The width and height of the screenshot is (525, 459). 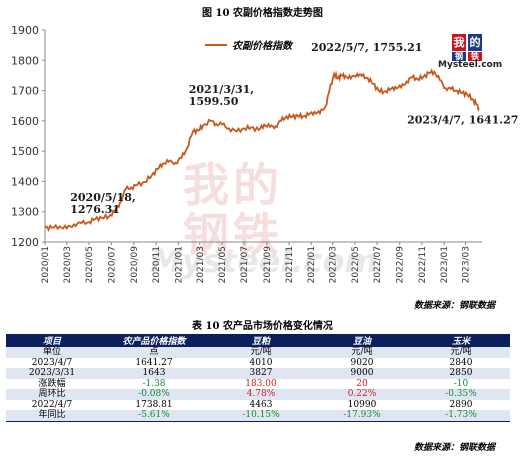 I want to click on table-header-cell: 豆油, so click(x=362, y=340).